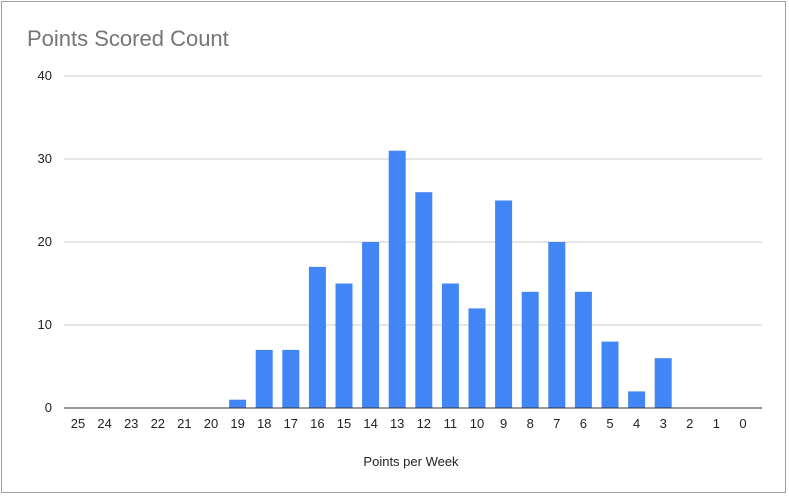  Describe the element at coordinates (424, 423) in the screenshot. I see `x-tick-label: 12` at that location.